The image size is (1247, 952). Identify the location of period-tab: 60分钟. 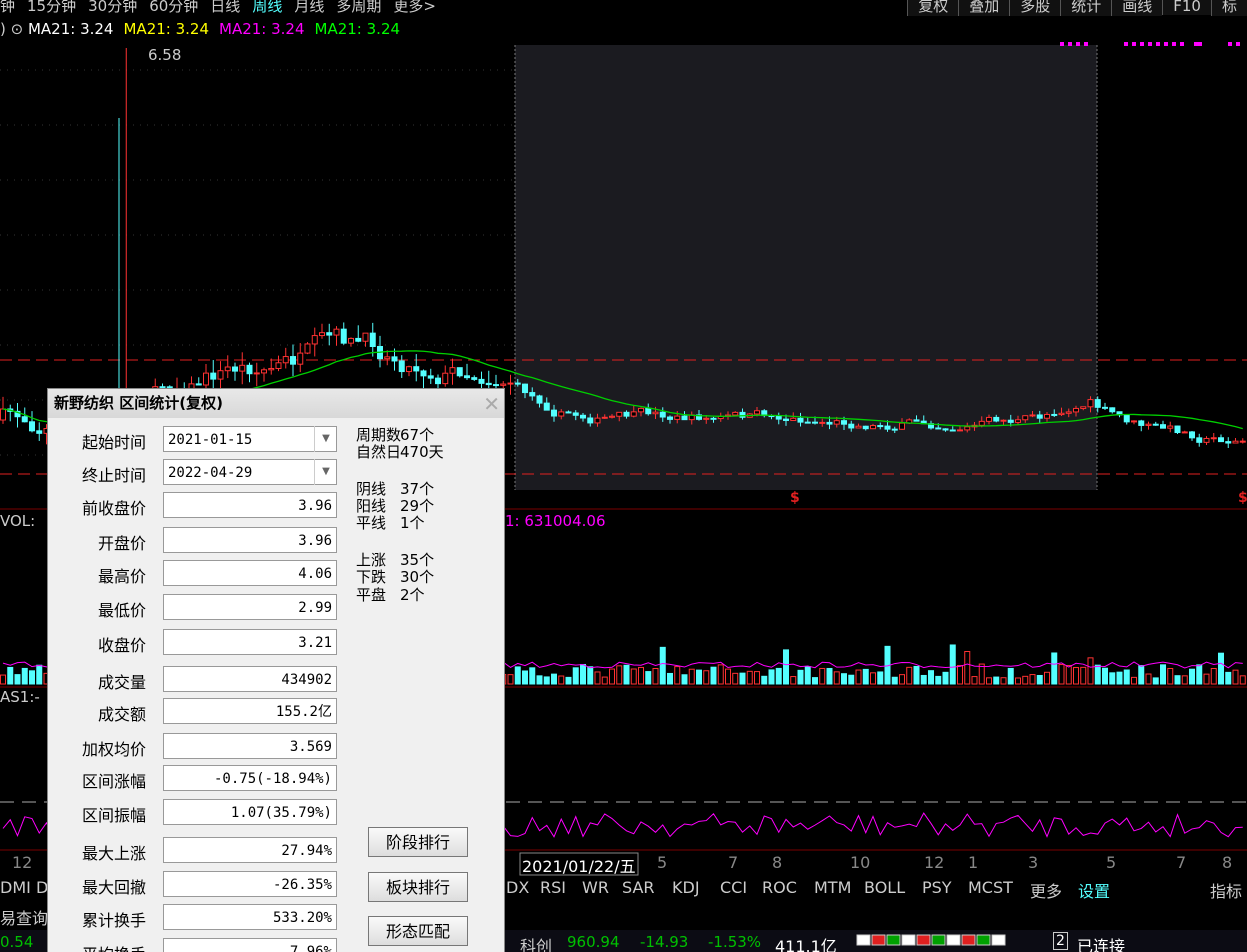
(174, 7).